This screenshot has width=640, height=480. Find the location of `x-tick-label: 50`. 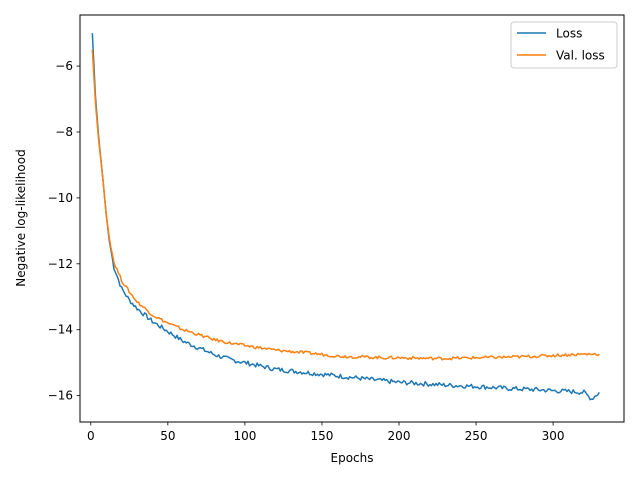

x-tick-label: 50 is located at coordinates (167, 436).